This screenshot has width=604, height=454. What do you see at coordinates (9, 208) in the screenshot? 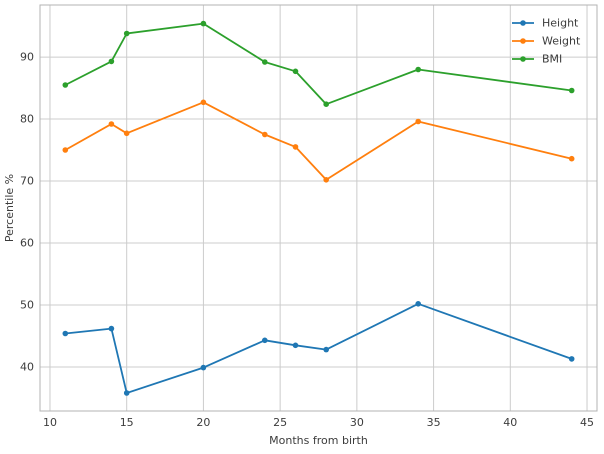
I see `y-axis-label: Percentile %` at bounding box center [9, 208].